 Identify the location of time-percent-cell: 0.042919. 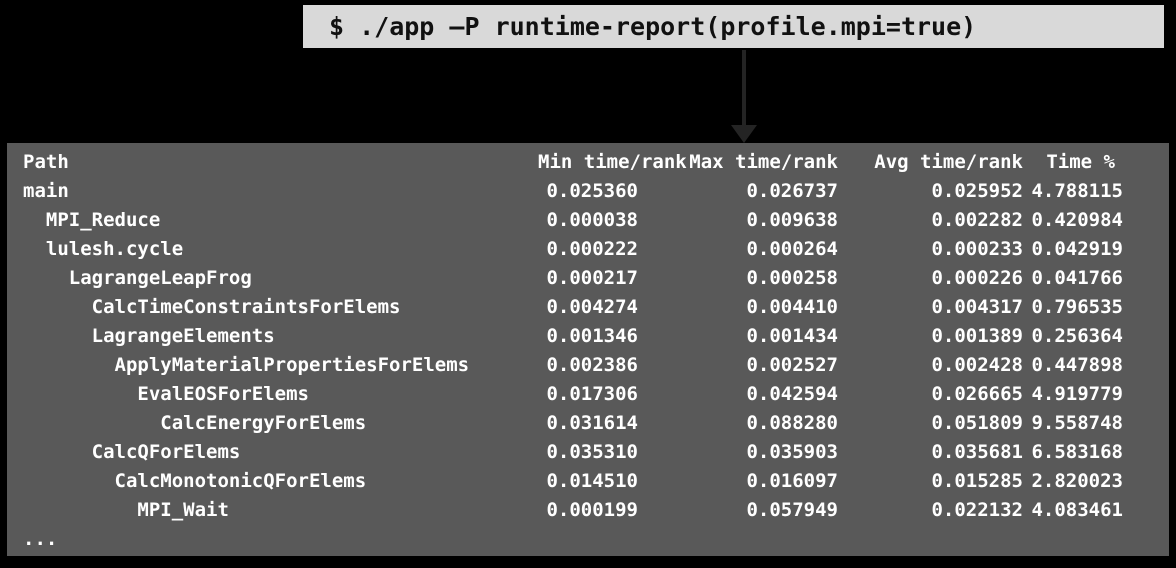
(1077, 249).